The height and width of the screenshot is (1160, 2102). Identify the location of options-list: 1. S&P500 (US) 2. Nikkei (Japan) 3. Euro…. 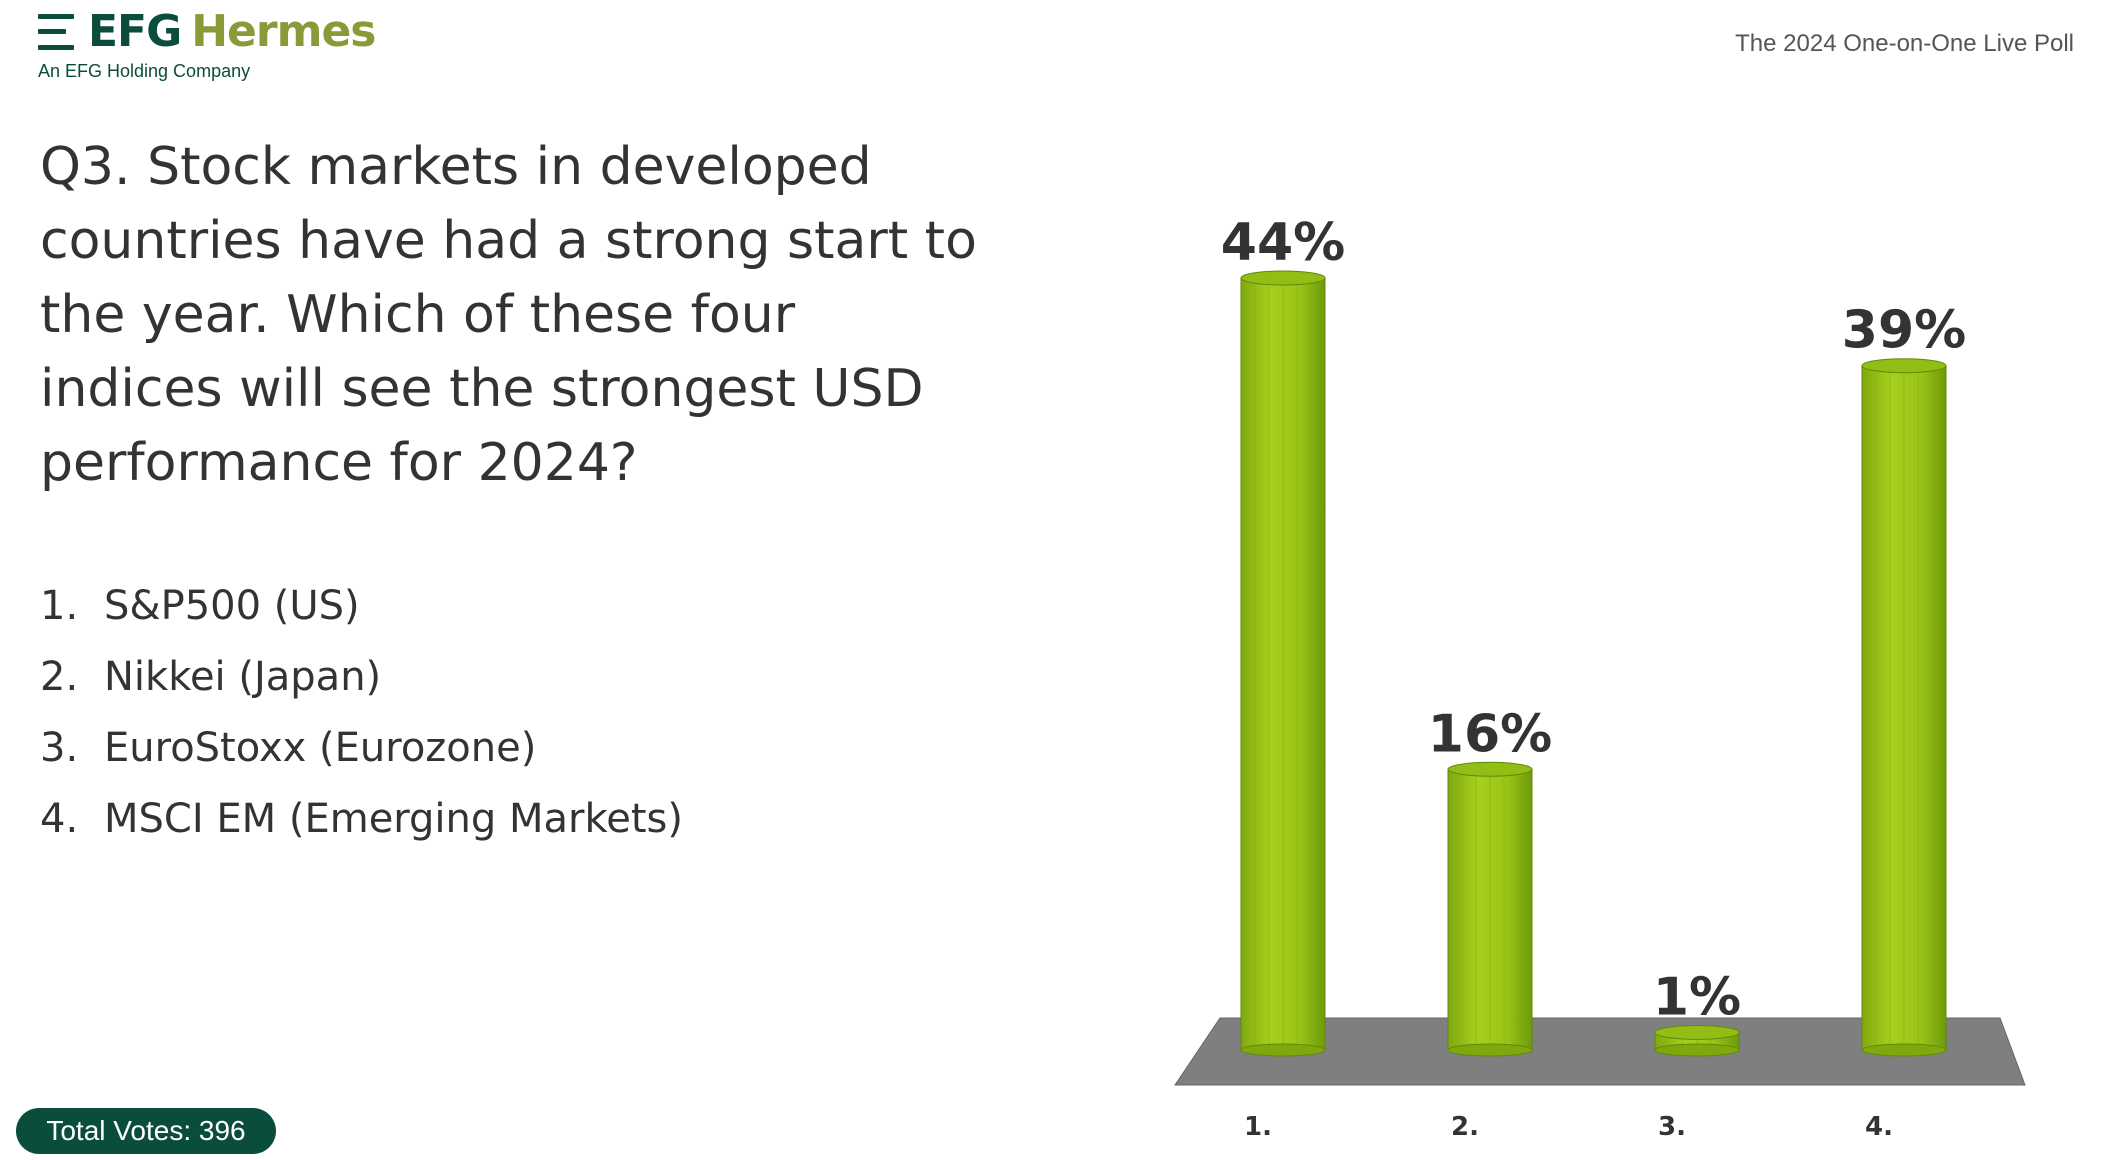
(361, 712).